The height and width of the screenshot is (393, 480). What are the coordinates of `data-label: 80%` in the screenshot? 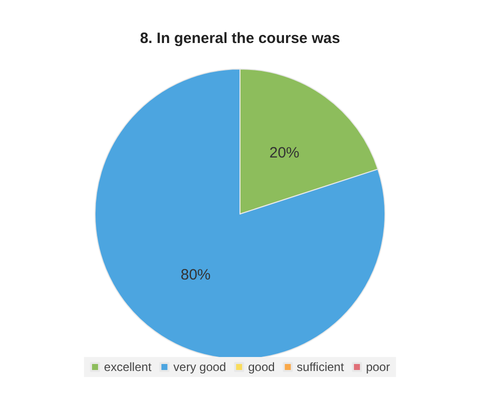 It's located at (195, 275).